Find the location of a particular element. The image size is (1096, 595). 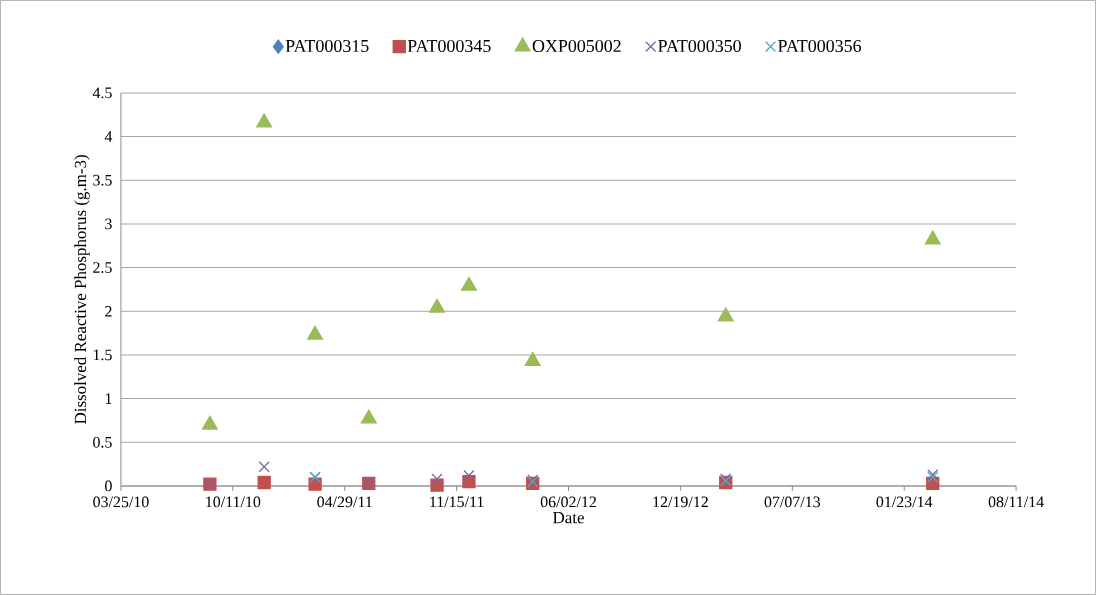

legend-label: PAT000356 is located at coordinates (820, 46).